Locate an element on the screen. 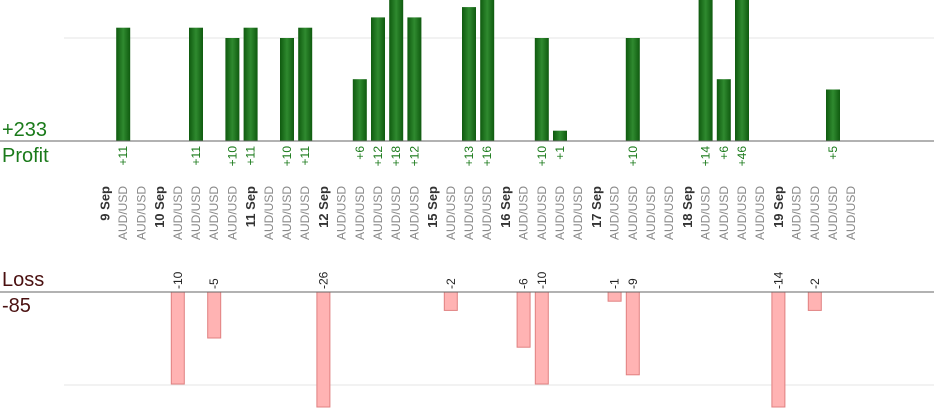  date-label: 9 Sep is located at coordinates (105, 203).